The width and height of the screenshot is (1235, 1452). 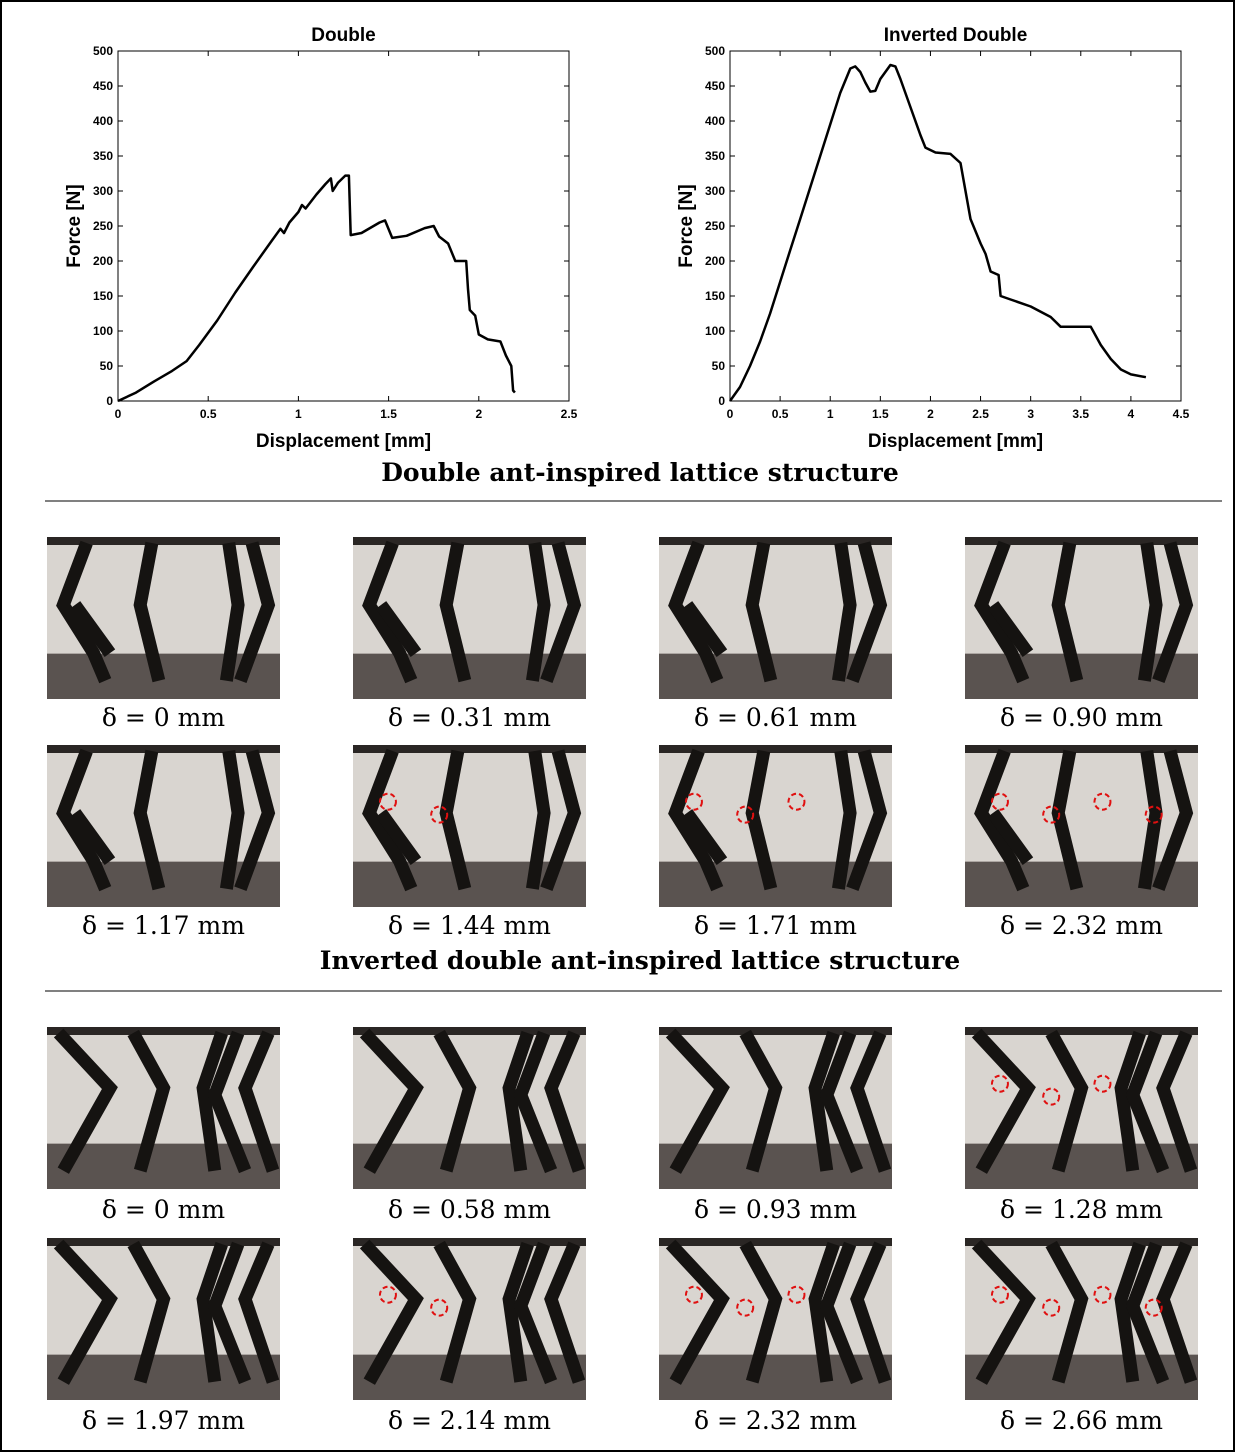 I want to click on x-tick-label: 1.5, so click(x=880, y=414).